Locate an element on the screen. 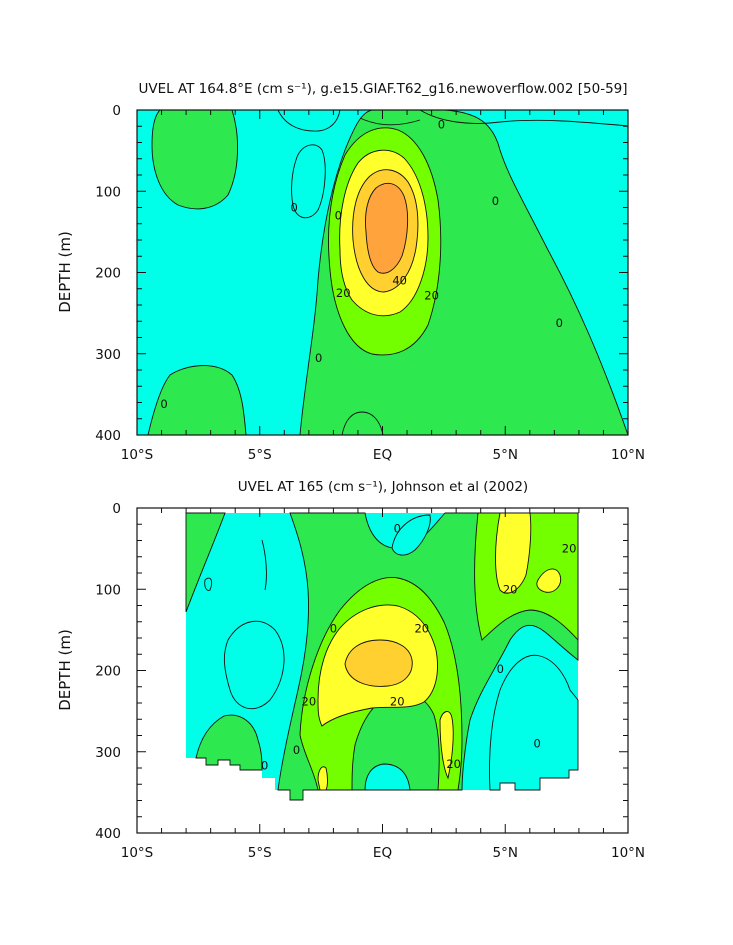  panel-2-ylabel: DEPTH (m) is located at coordinates (65, 670).